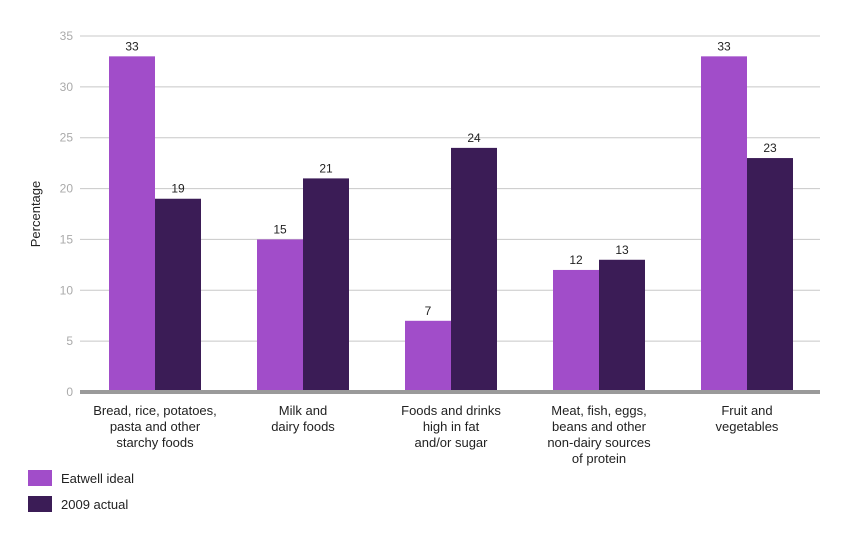 Image resolution: width=850 pixels, height=542 pixels. Describe the element at coordinates (178, 189) in the screenshot. I see `data-label: 19` at that location.